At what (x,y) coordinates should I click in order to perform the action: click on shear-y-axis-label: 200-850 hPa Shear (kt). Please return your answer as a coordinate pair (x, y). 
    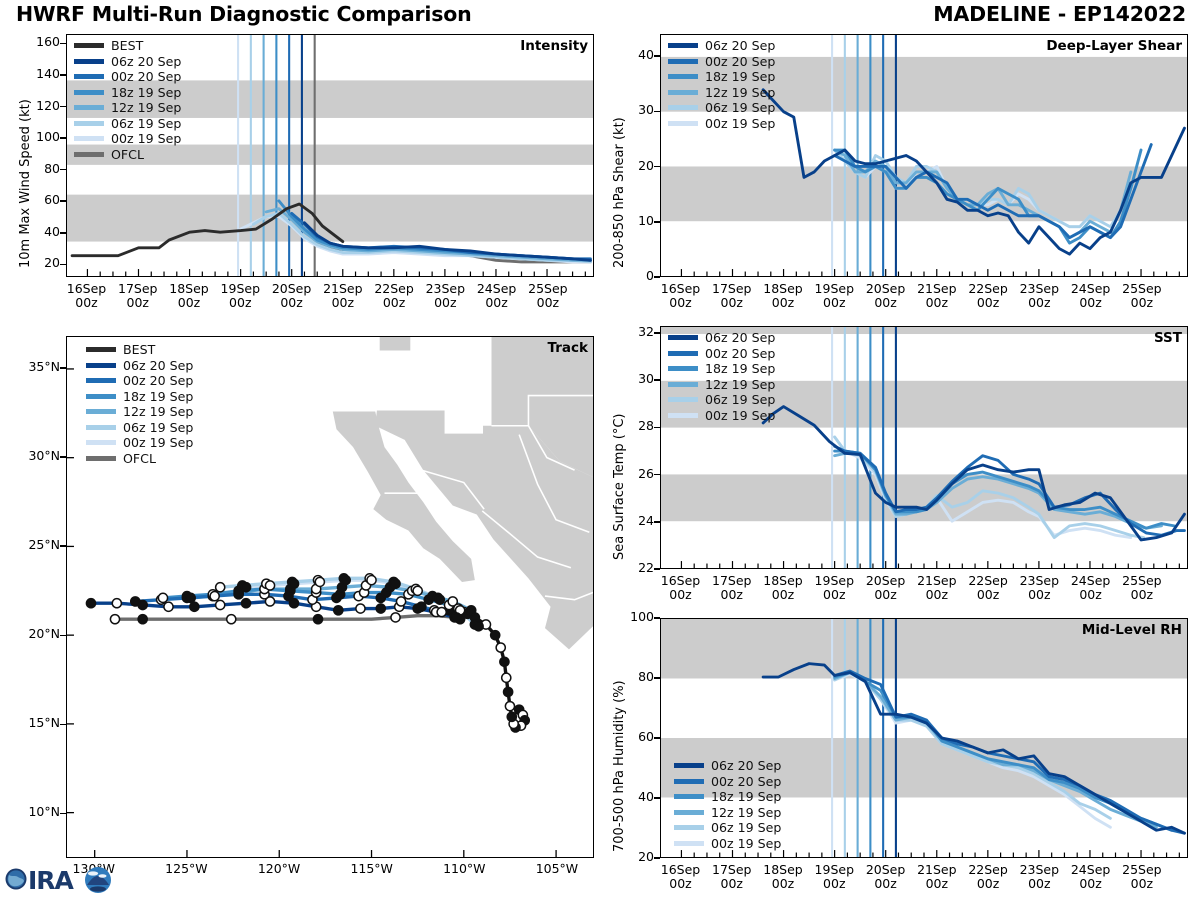
    Looking at the image, I should click on (619, 192).